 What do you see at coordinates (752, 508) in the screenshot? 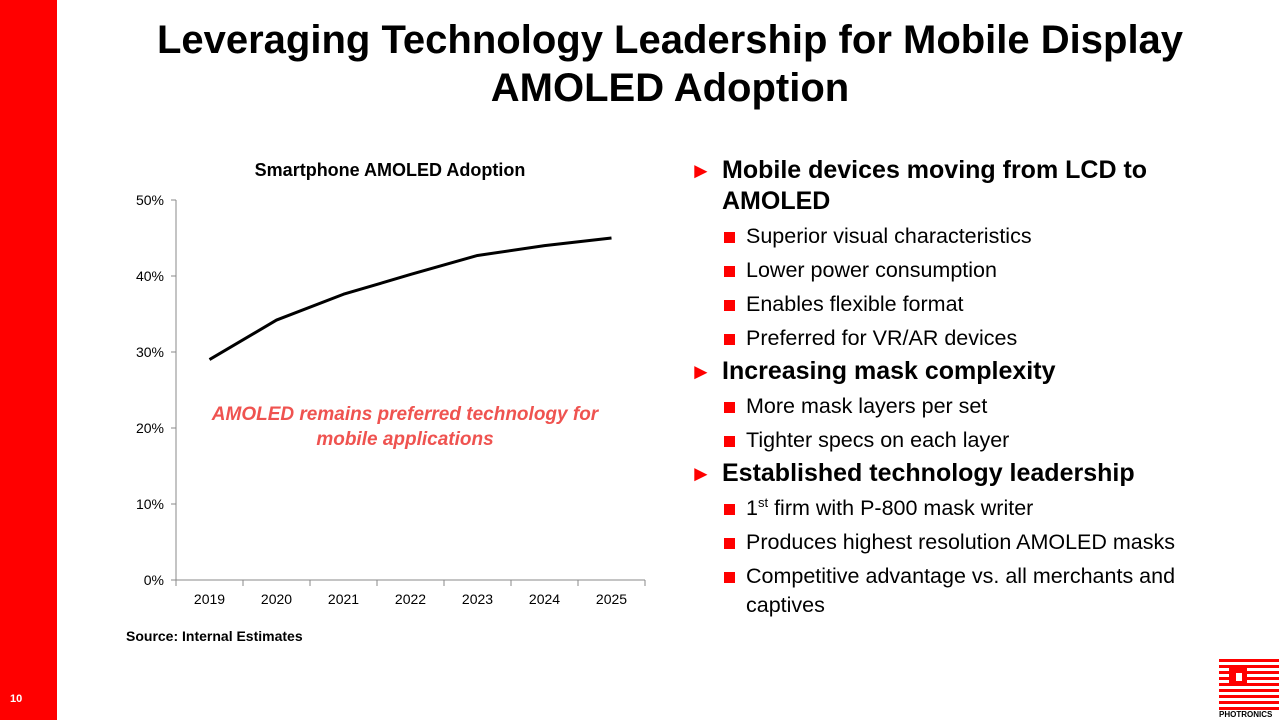
I see `ordinal-number: 1` at bounding box center [752, 508].